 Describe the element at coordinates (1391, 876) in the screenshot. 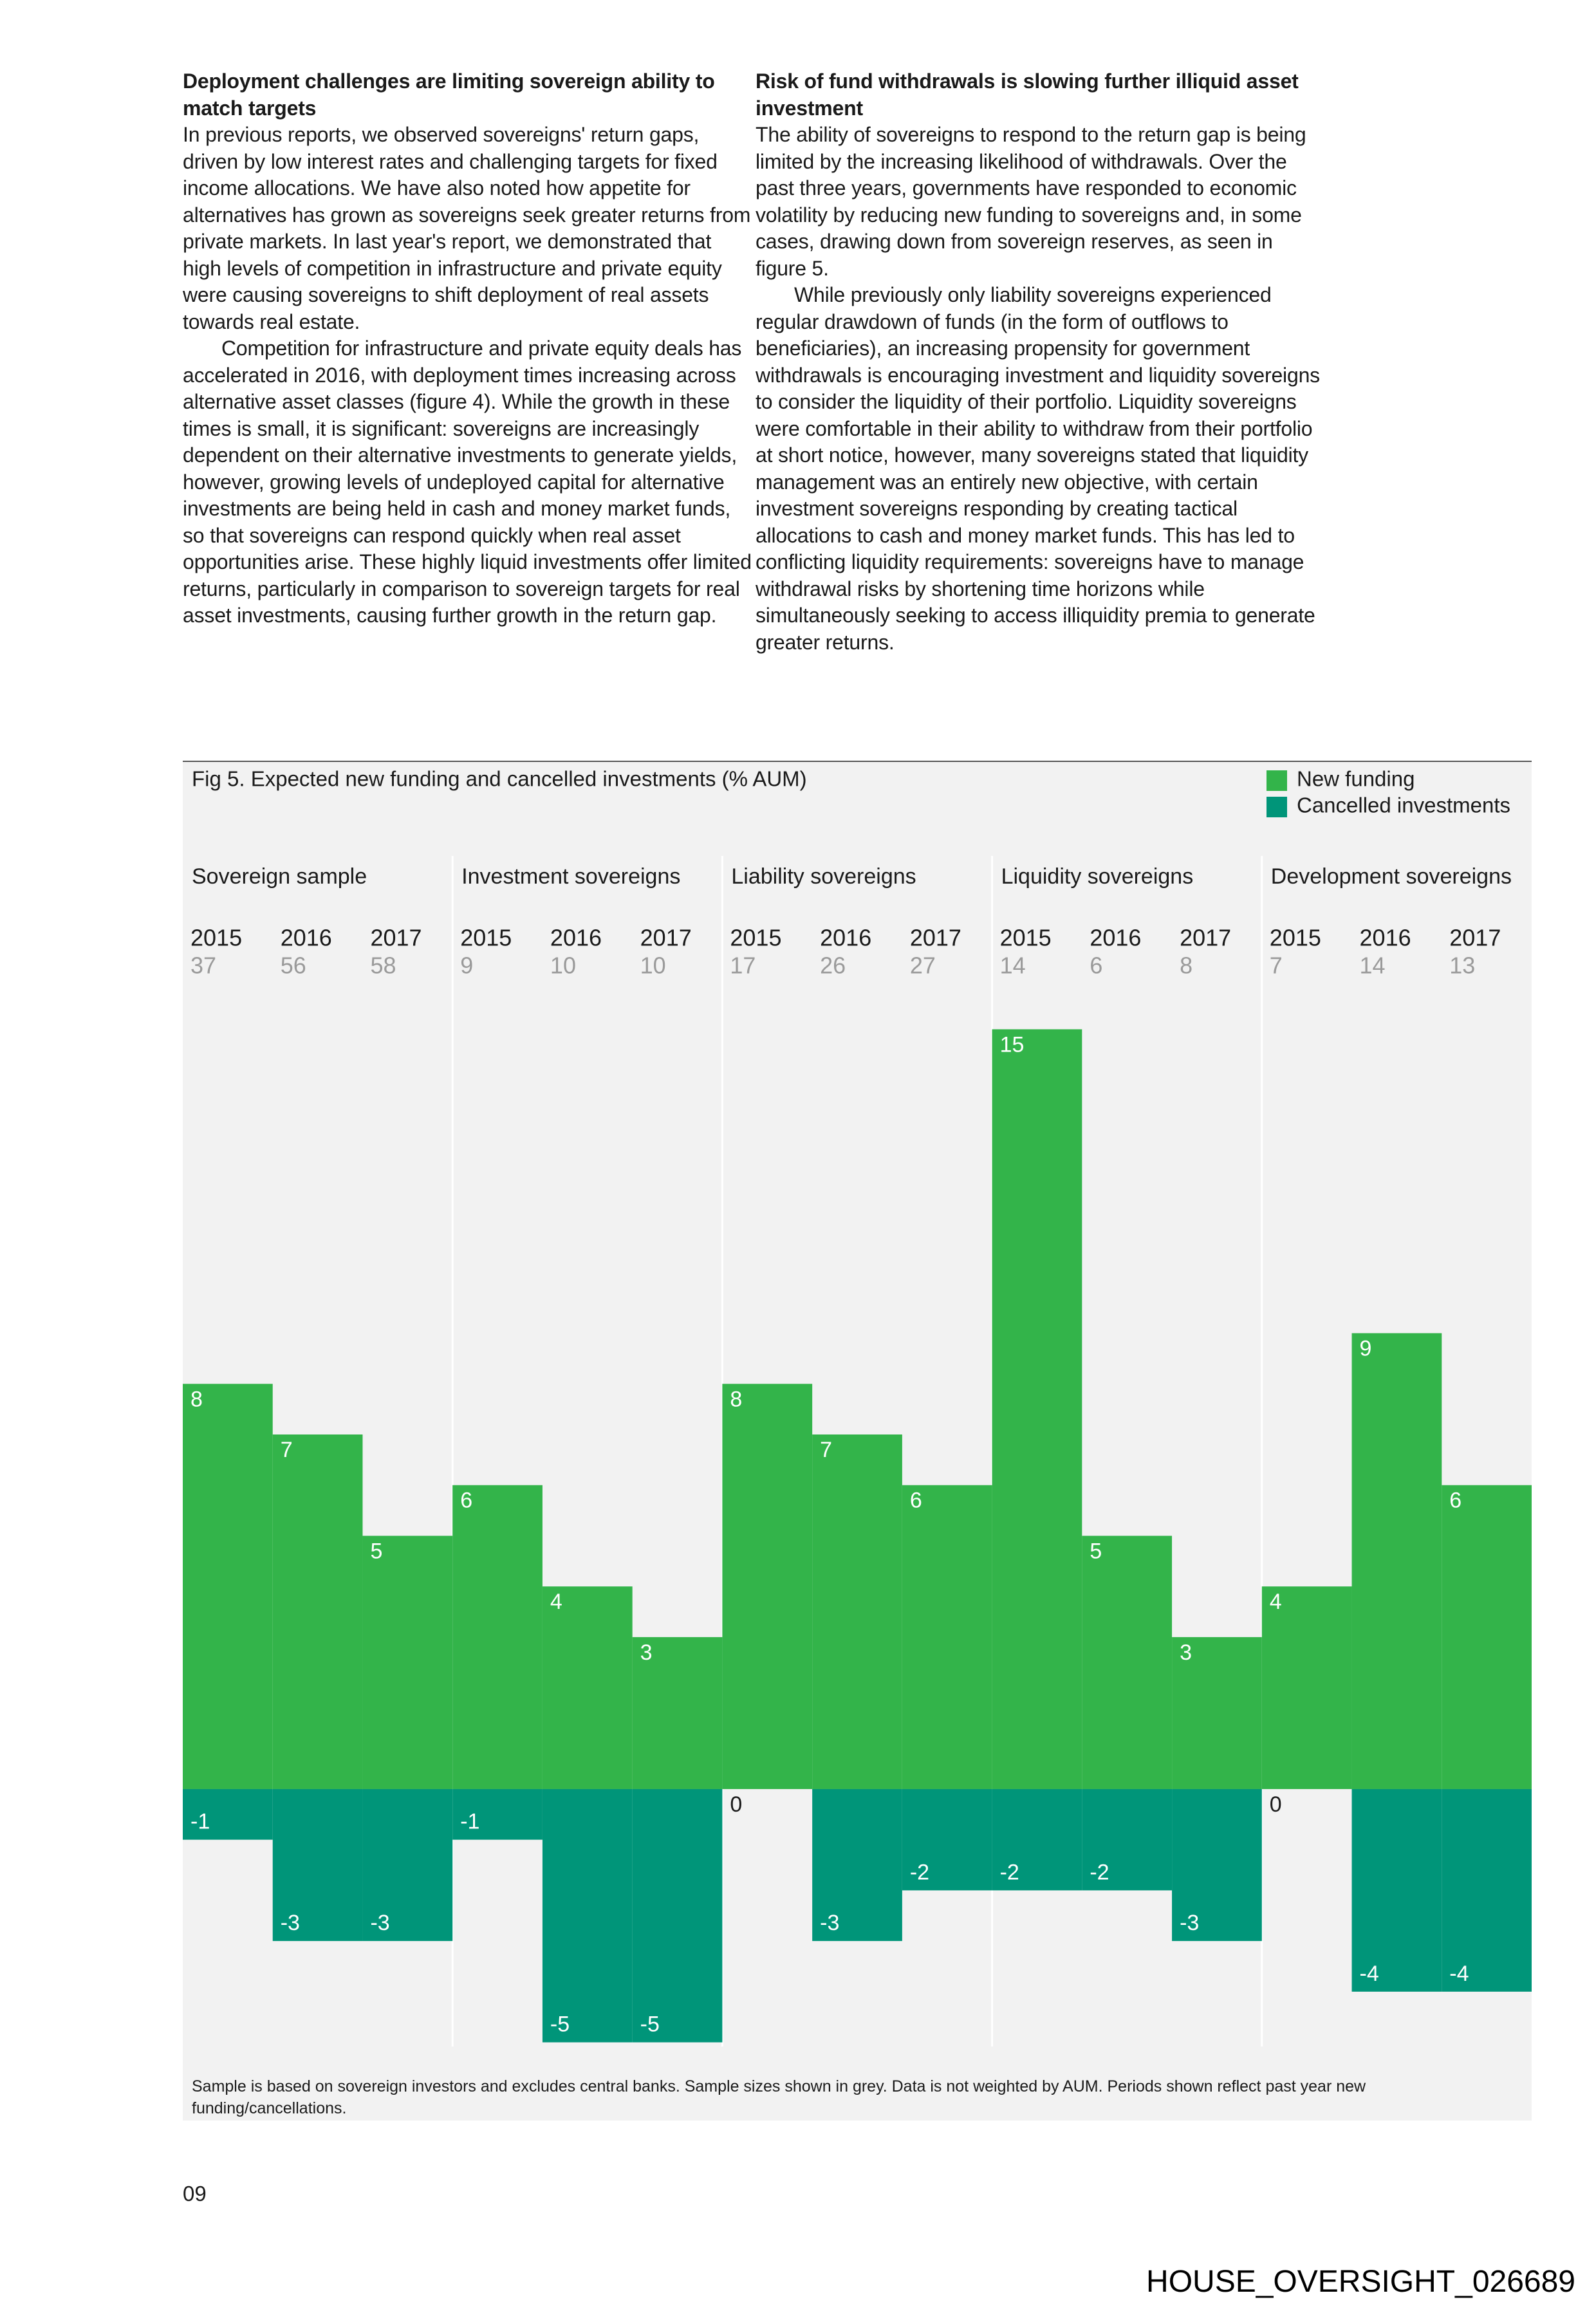

I see `group-label: Development sovereigns` at that location.